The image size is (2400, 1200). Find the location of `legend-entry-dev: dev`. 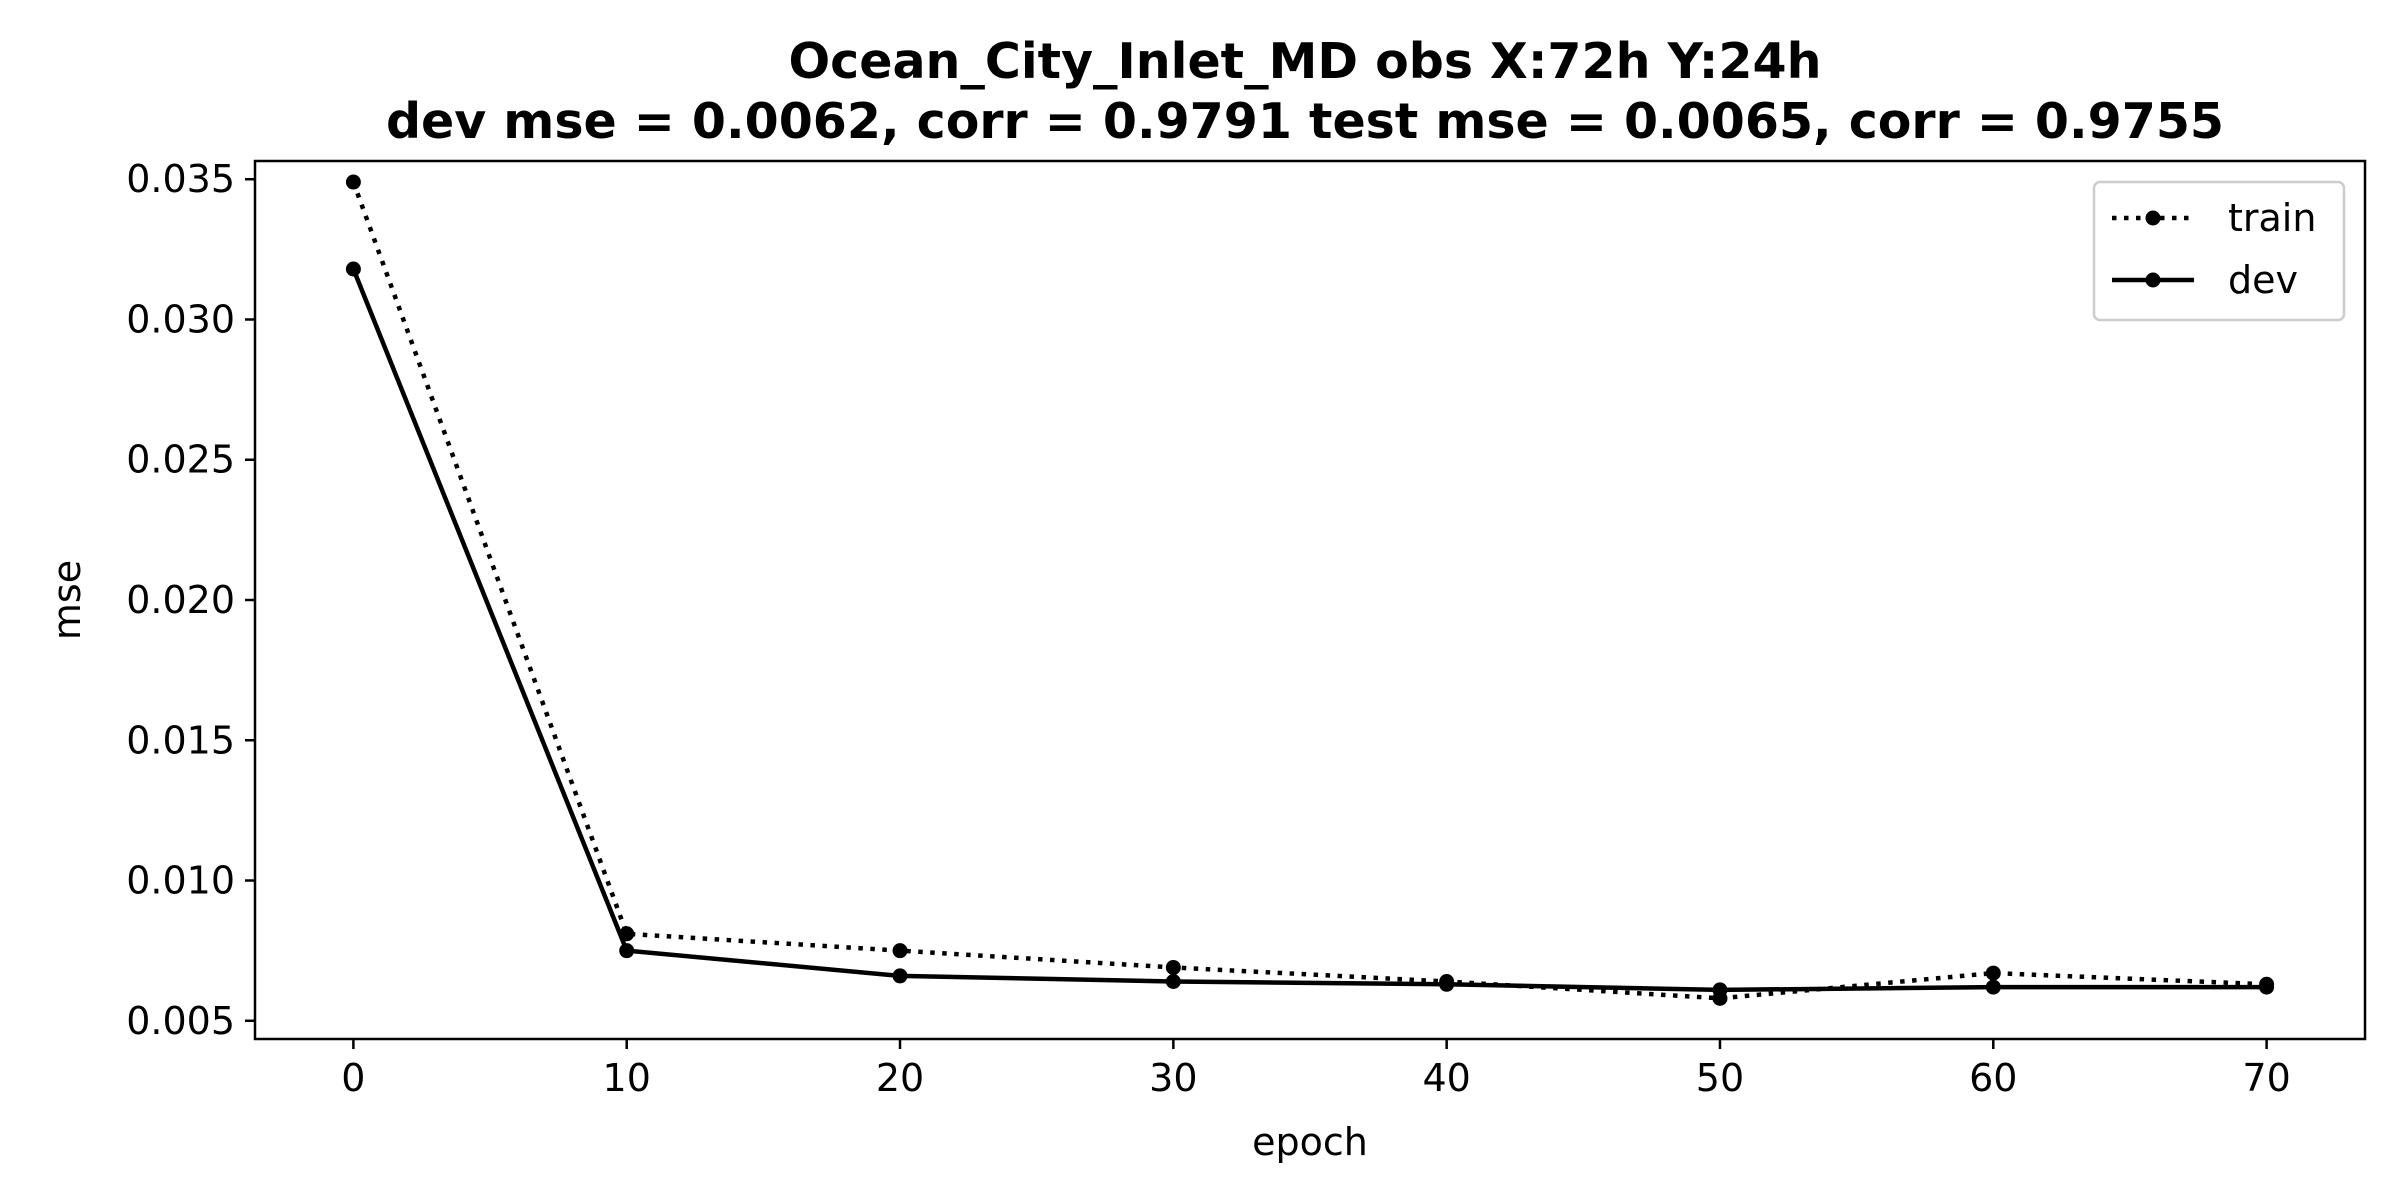

legend-entry-dev: dev is located at coordinates (2205, 280).